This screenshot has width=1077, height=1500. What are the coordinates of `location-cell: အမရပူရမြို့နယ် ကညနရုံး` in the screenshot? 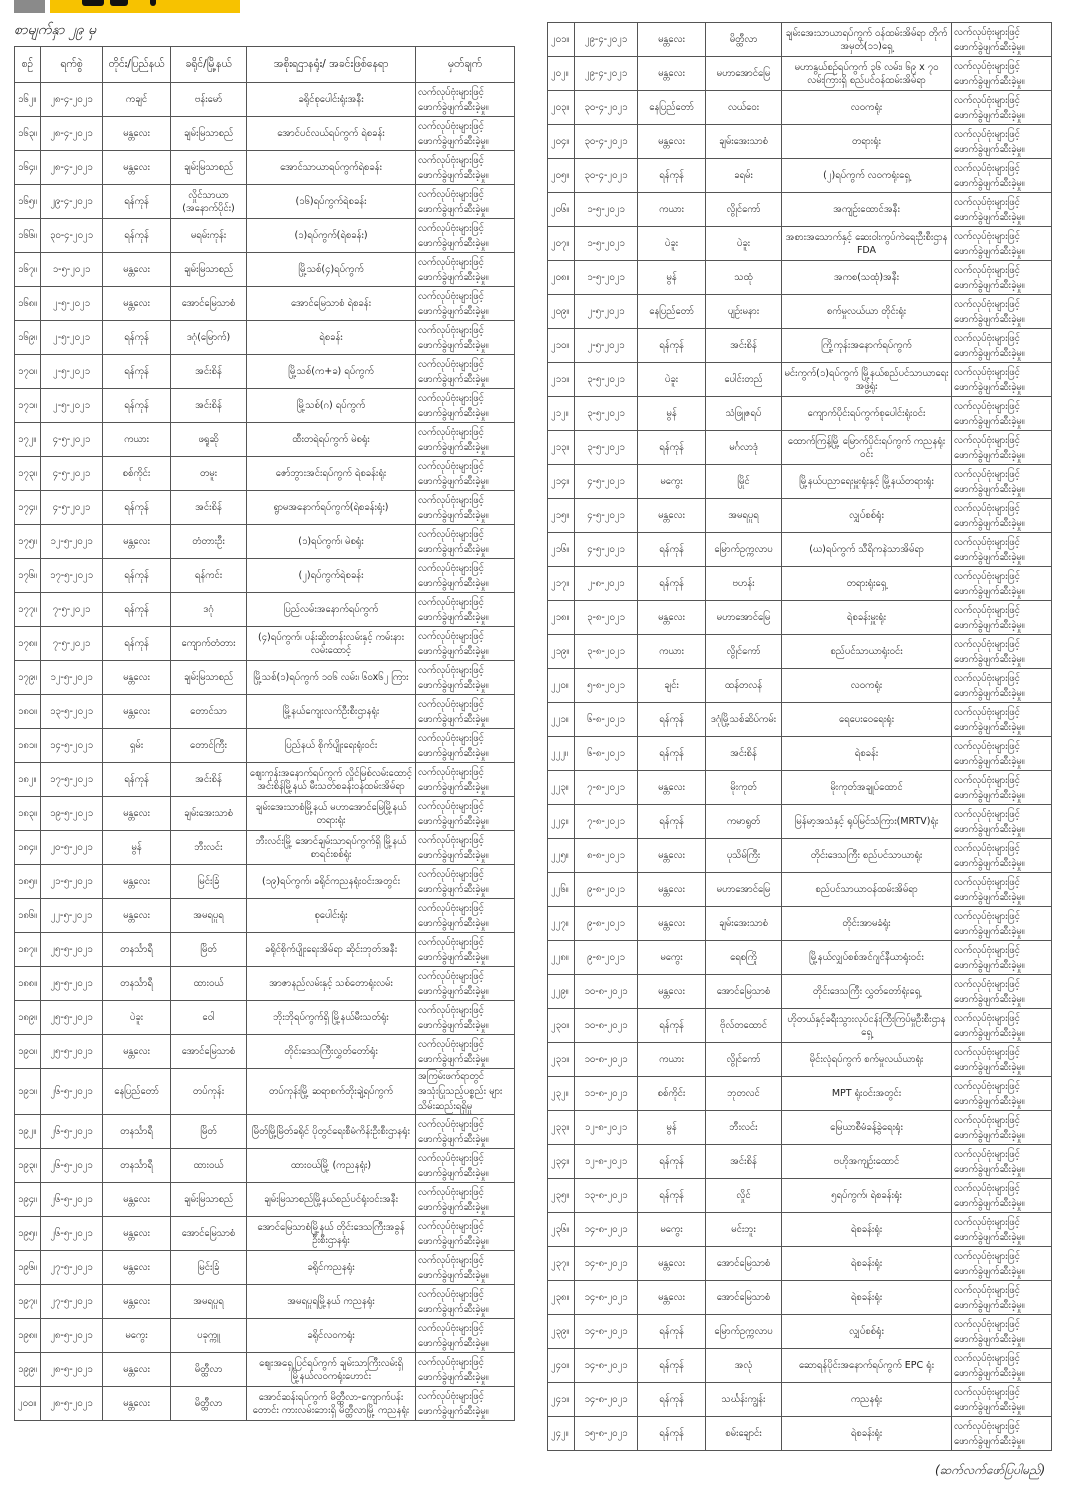 It's located at (331, 1301).